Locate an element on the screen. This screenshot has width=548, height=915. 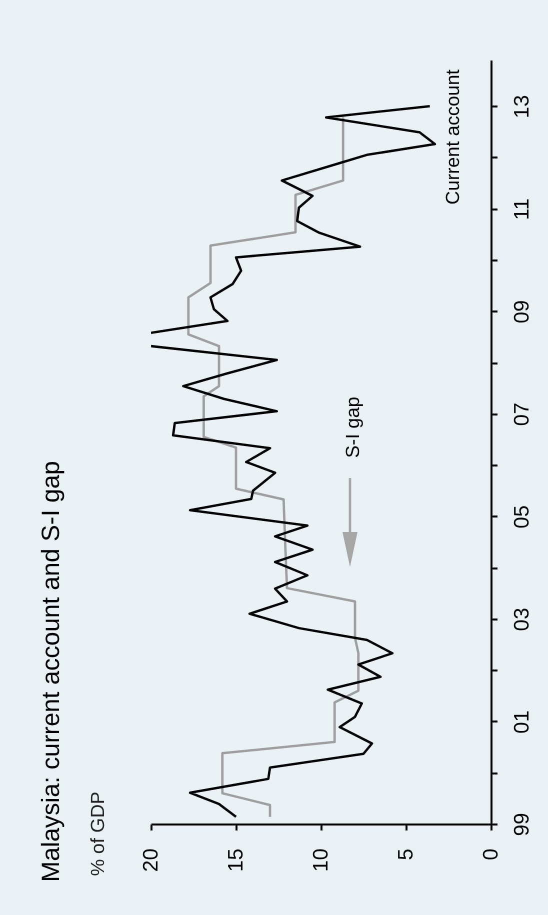
y-tick-label: 01 is located at coordinates (522, 722).